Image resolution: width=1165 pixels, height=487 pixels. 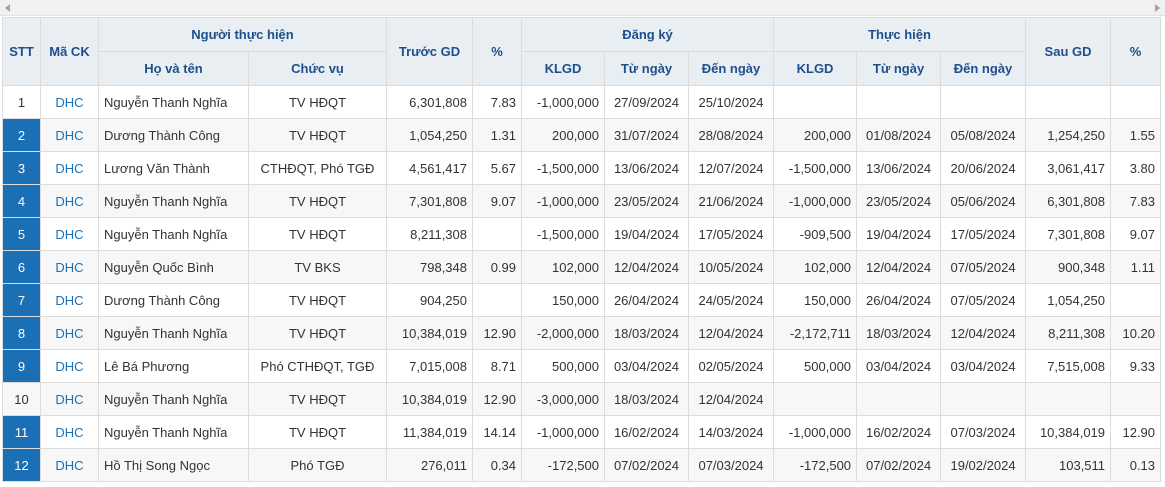 I want to click on header-cell: Họ và tên, so click(x=173, y=68).